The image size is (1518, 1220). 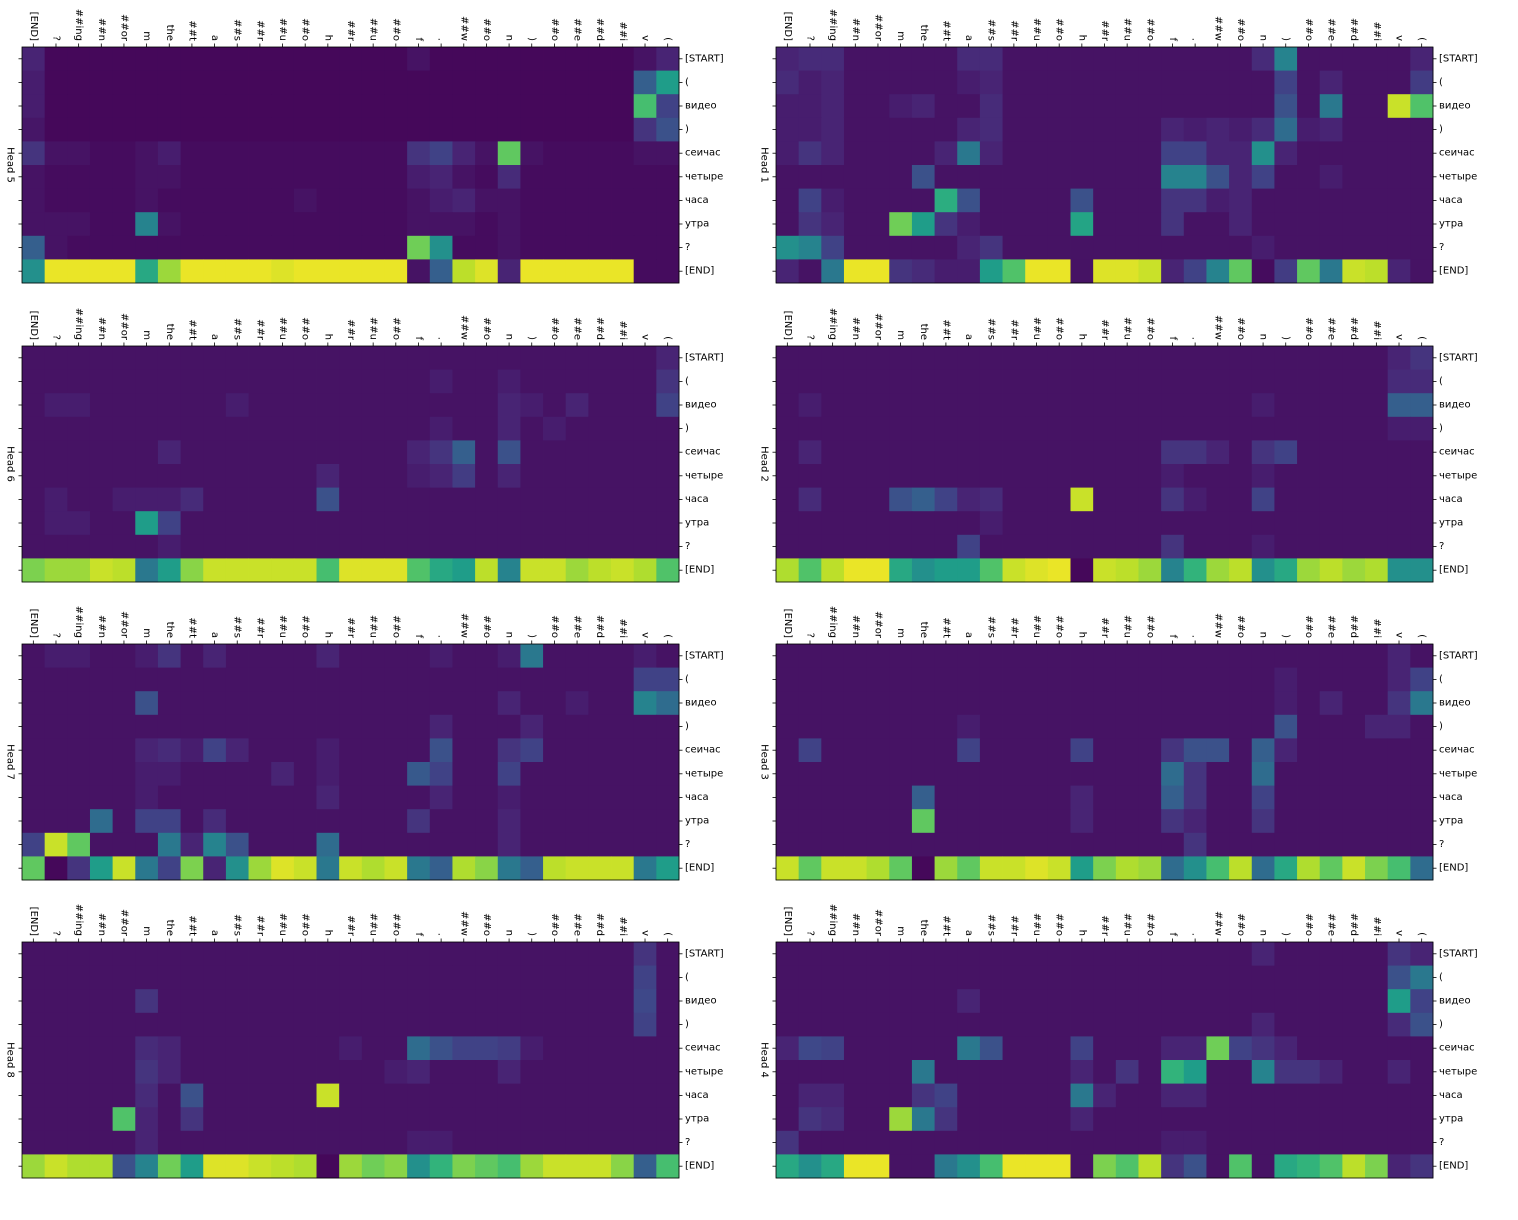 I want to click on x-tick-label: the, so click(x=923, y=928).